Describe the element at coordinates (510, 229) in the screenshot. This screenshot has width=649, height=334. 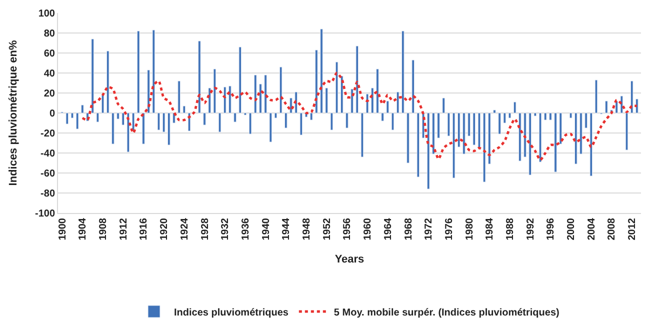
I see `x-tick-label: 1988` at that location.